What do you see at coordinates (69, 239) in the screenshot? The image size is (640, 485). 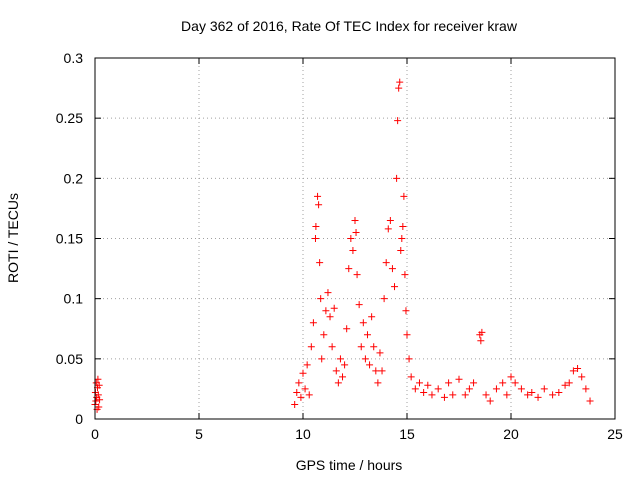 I see `y-tick-label: 0.15` at bounding box center [69, 239].